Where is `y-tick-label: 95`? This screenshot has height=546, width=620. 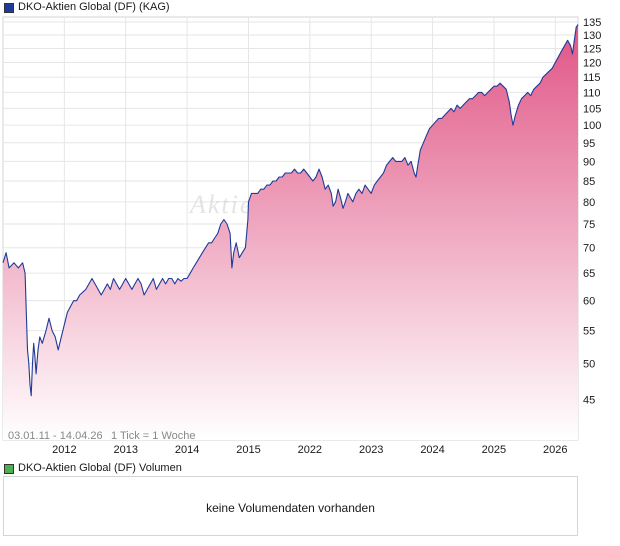
y-tick-label: 95 is located at coordinates (589, 144).